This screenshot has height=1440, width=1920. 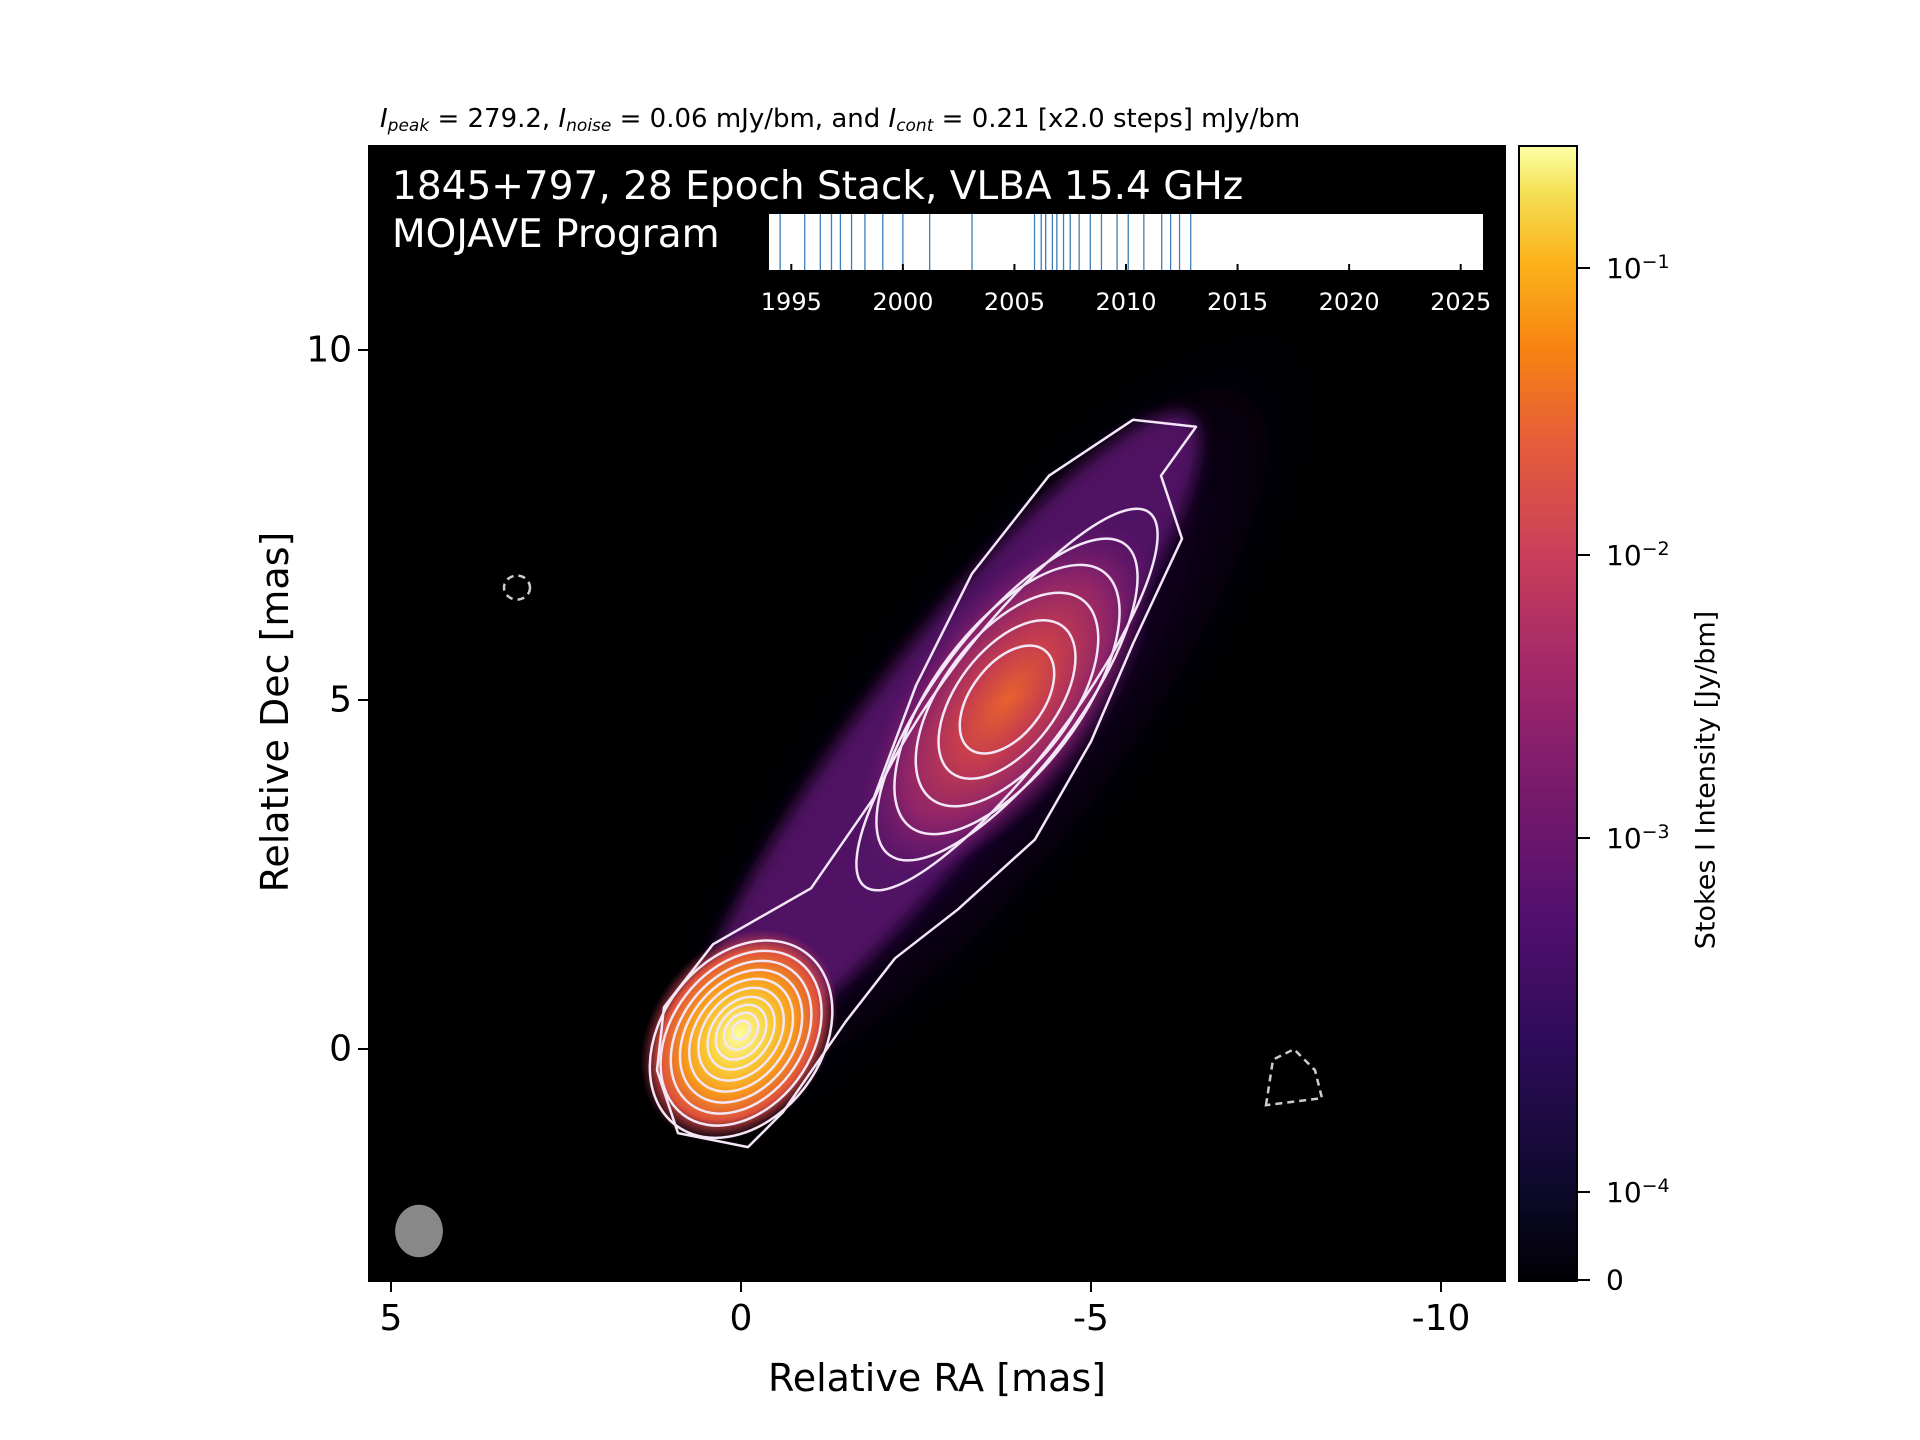 I want to click on timeline-year-label: 2000, so click(x=903, y=302).